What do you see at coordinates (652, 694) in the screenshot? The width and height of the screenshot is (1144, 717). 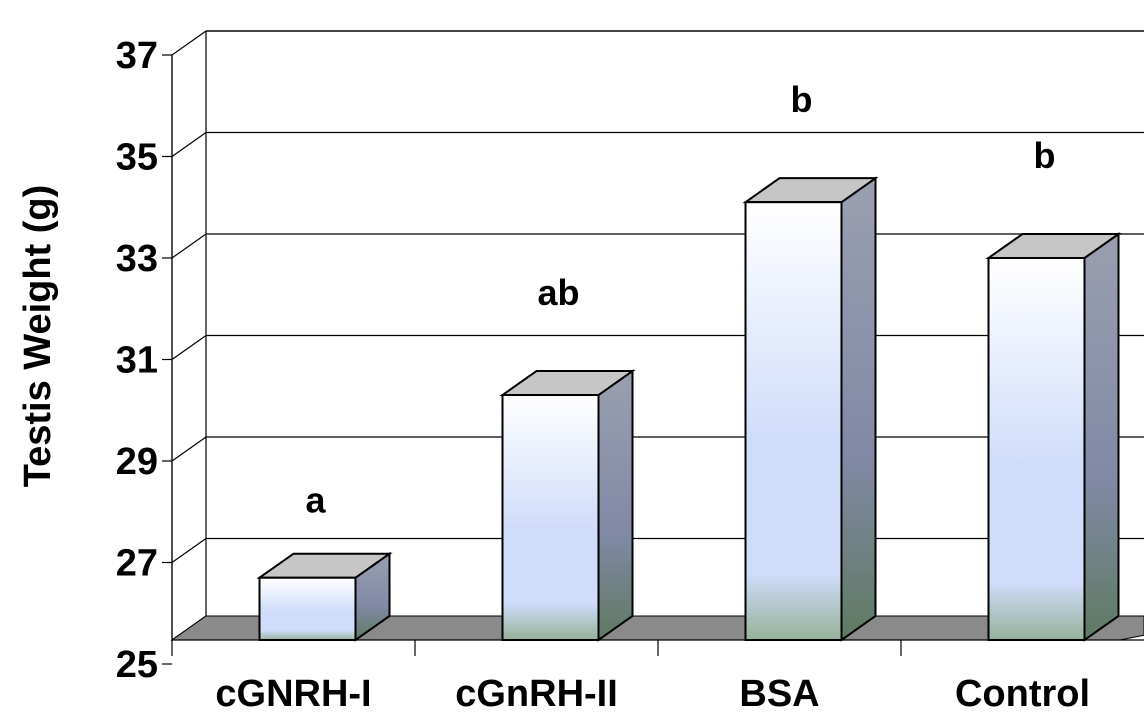 I see `x-tick-labels: cGNRH-I cGnRH-II BSA Control` at bounding box center [652, 694].